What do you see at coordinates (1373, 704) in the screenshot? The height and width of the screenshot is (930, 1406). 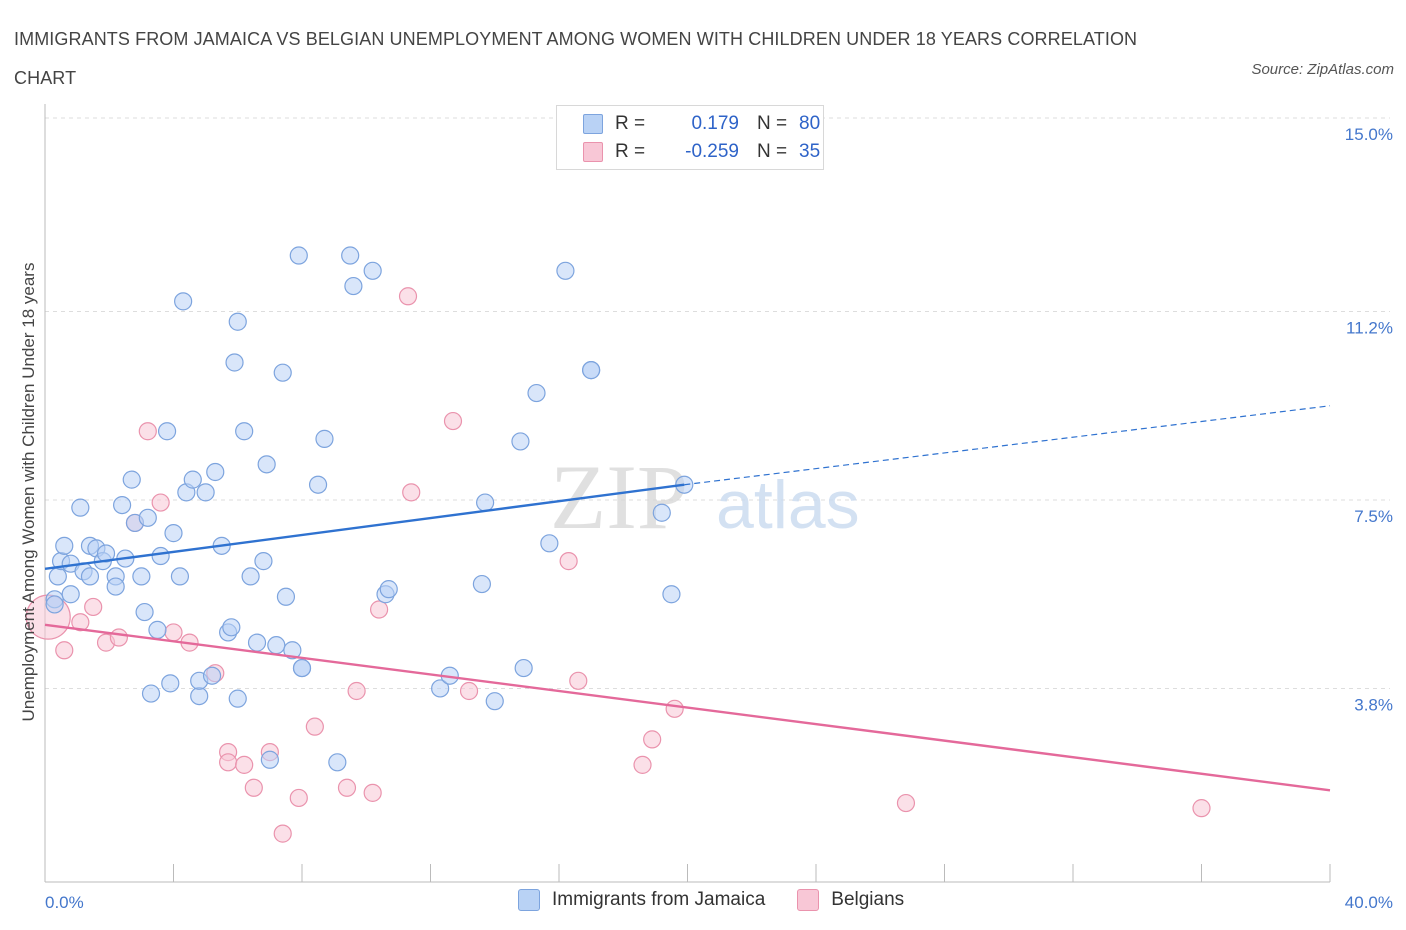 I see `y-tick-label: 3.8%` at bounding box center [1373, 704].